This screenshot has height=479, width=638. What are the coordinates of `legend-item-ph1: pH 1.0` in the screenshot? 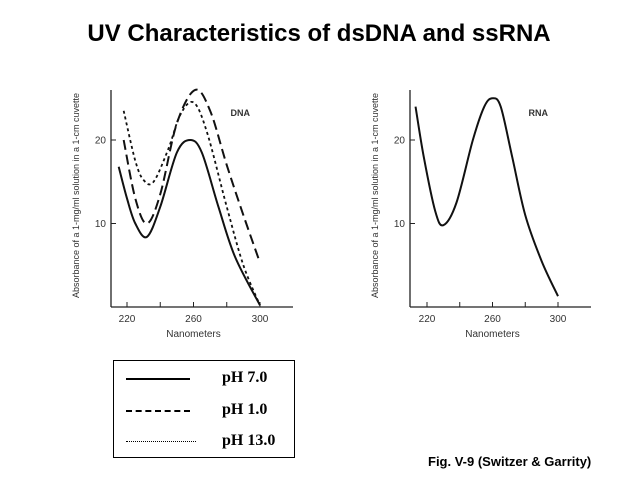 It's located at (204, 411).